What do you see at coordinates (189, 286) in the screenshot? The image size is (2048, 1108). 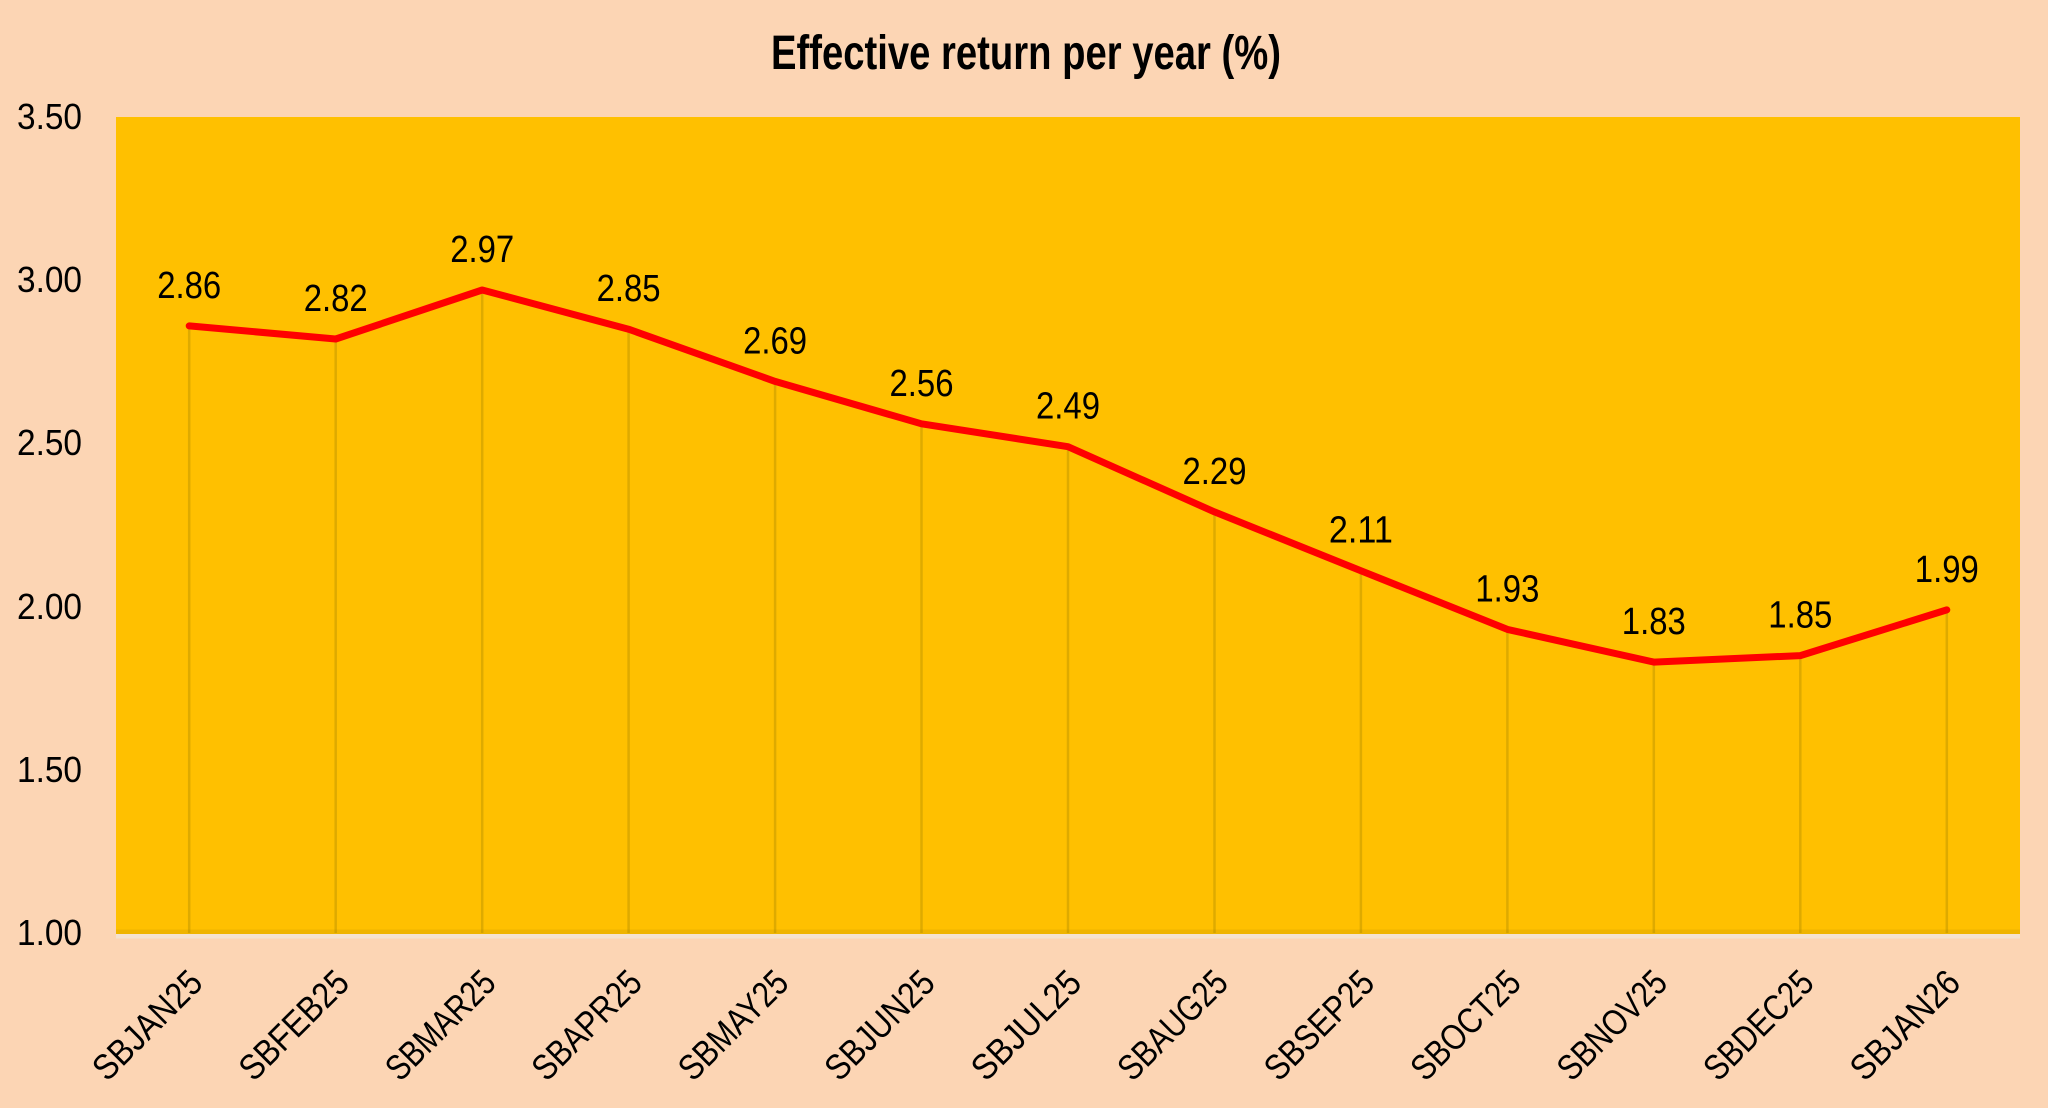 I see `svg-text: 2.86` at bounding box center [189, 286].